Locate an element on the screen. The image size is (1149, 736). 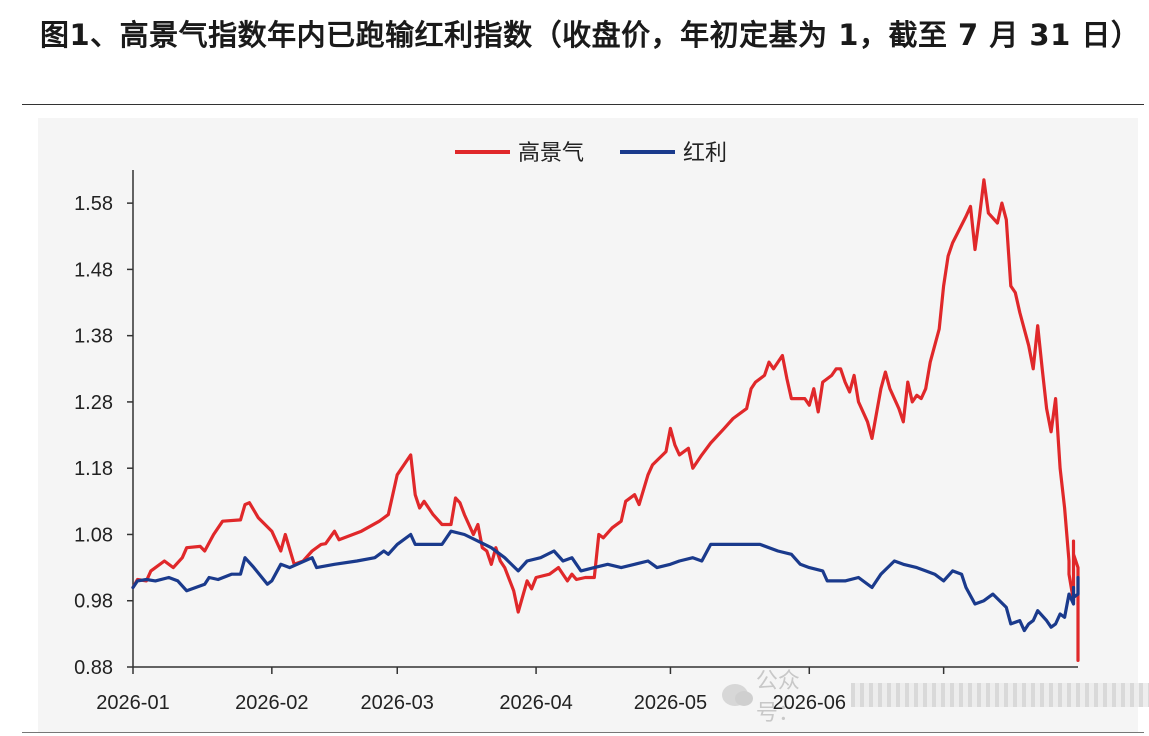
title-divider is located at coordinates (583, 104).